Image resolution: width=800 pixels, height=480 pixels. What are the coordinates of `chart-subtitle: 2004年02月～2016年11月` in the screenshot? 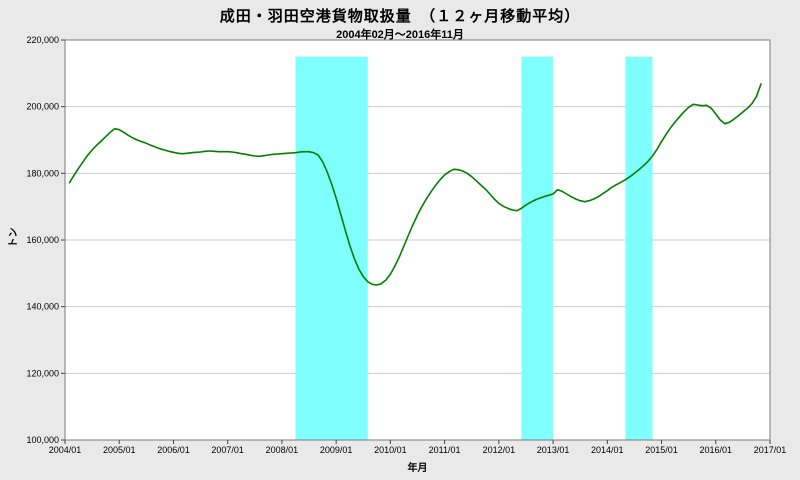 It's located at (400, 35).